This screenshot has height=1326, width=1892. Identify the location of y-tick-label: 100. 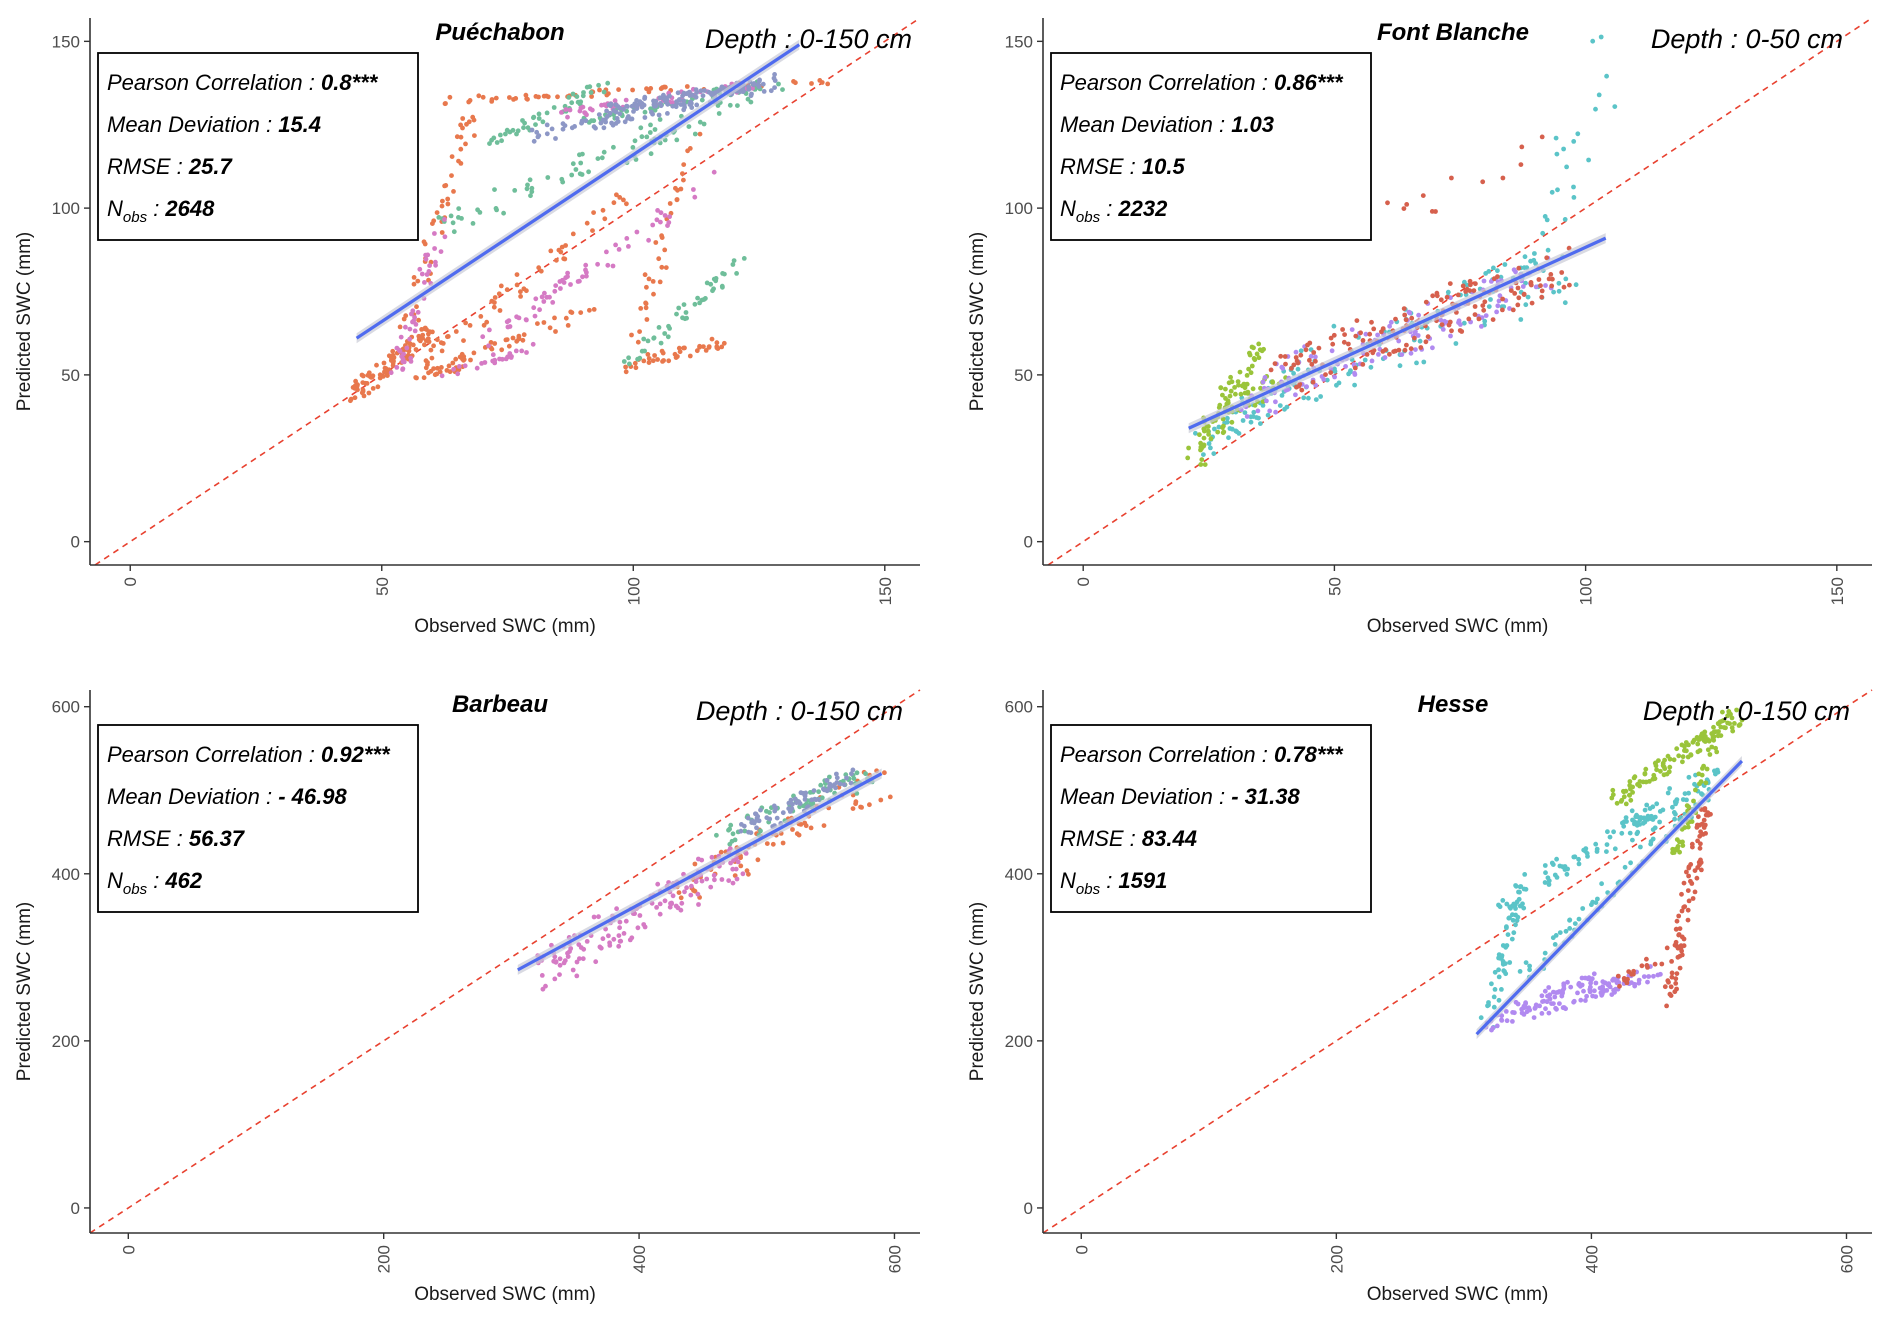
(66, 208).